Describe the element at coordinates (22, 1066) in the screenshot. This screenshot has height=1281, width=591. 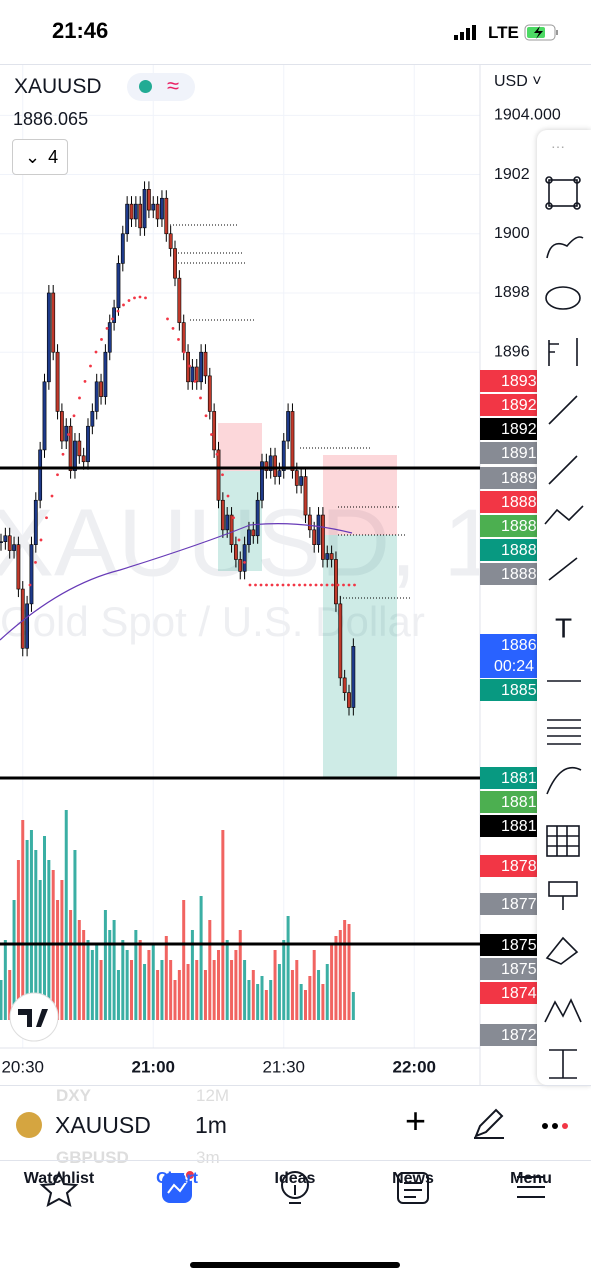
I see `x-tick-label: 20:30` at that location.